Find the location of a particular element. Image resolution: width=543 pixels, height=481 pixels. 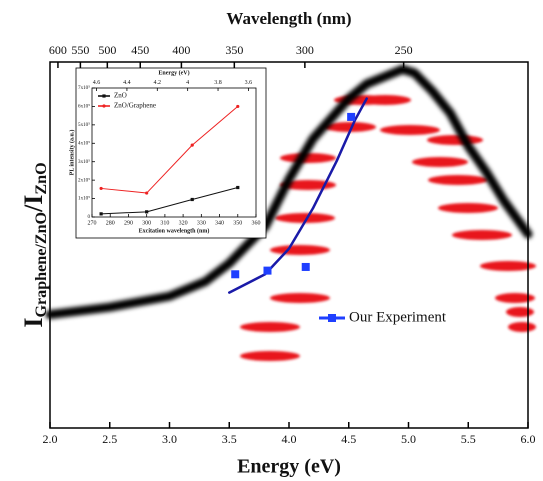

y-title-subscript: ZnO is located at coordinates (41, 178).